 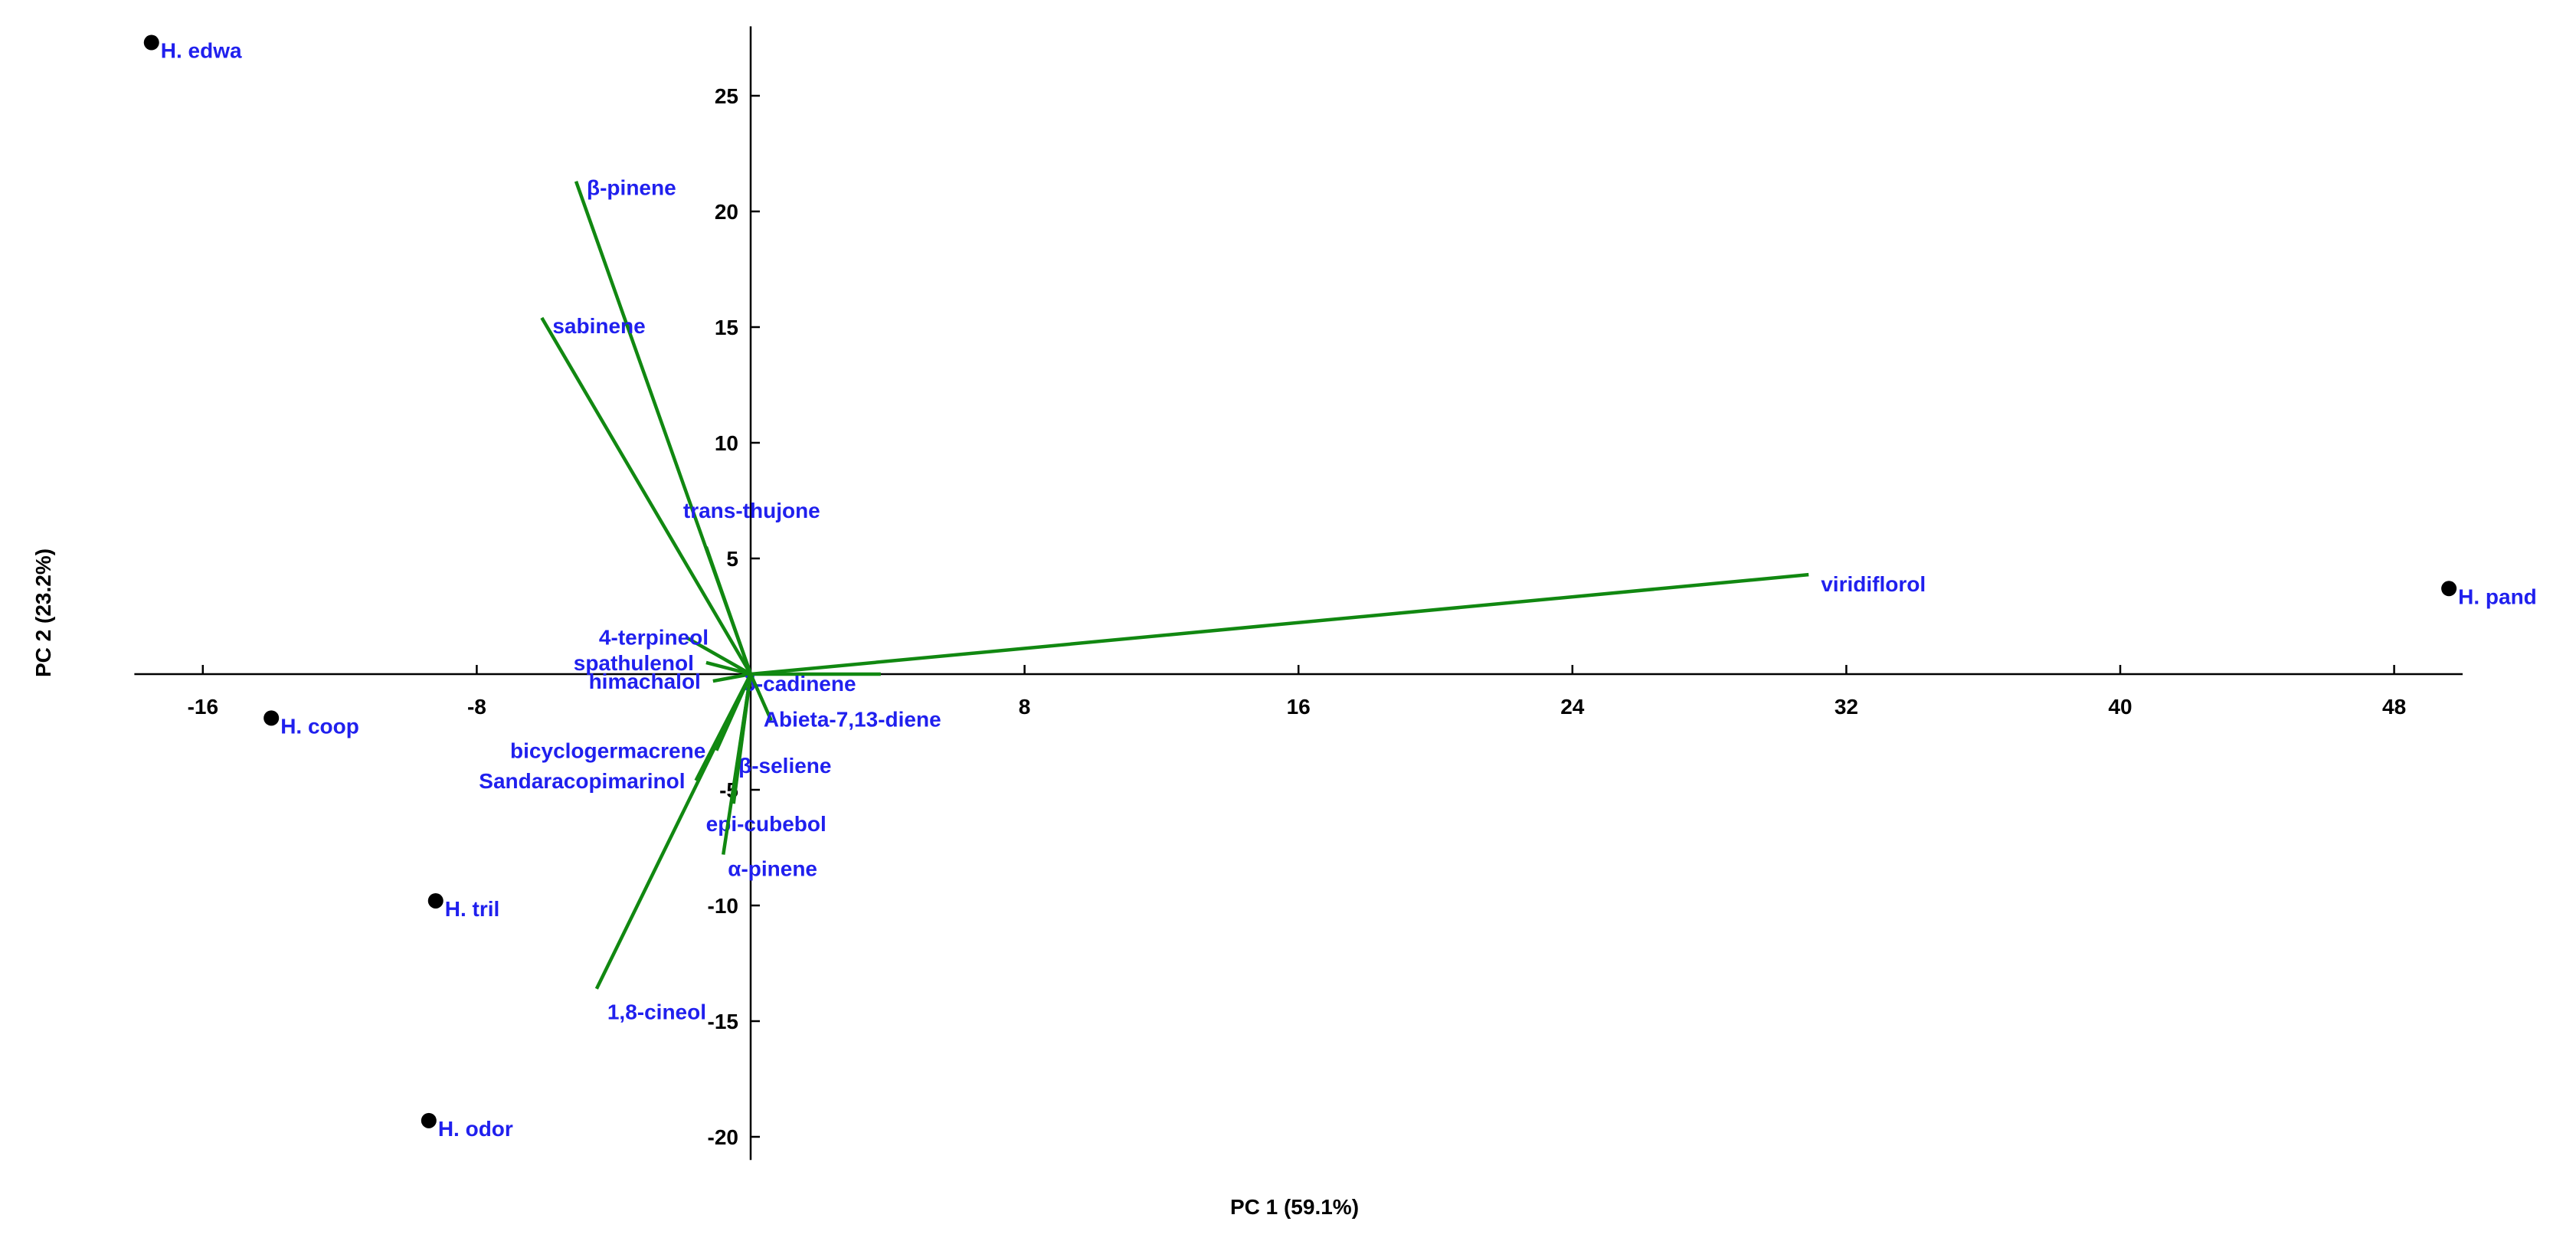 I want to click on loading-vector-label: epi-cubebol, so click(x=766, y=824).